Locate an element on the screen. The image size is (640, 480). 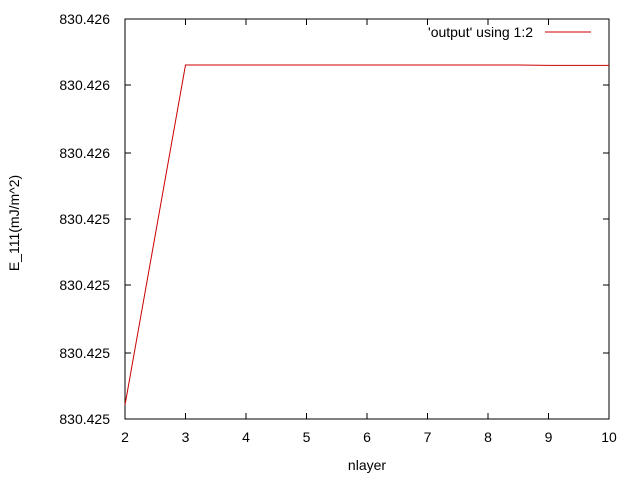
x-tick-label: 3 is located at coordinates (186, 437).